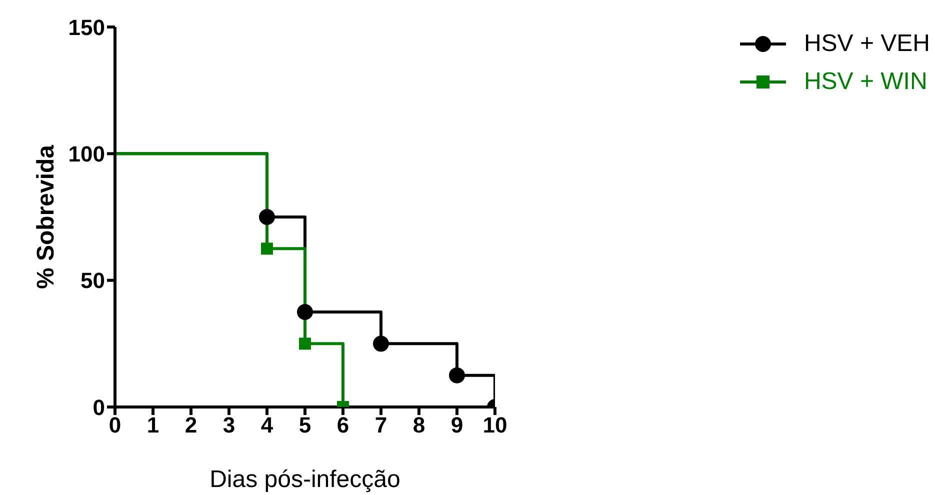  What do you see at coordinates (86, 153) in the screenshot?
I see `y-tick-label: 100` at bounding box center [86, 153].